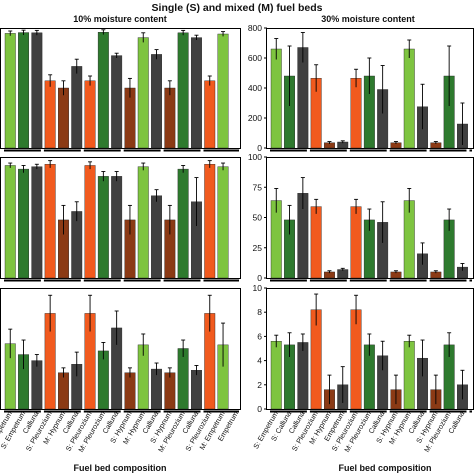  I want to click on y-tick-label-right-3-5: 10, so click(258, 288).